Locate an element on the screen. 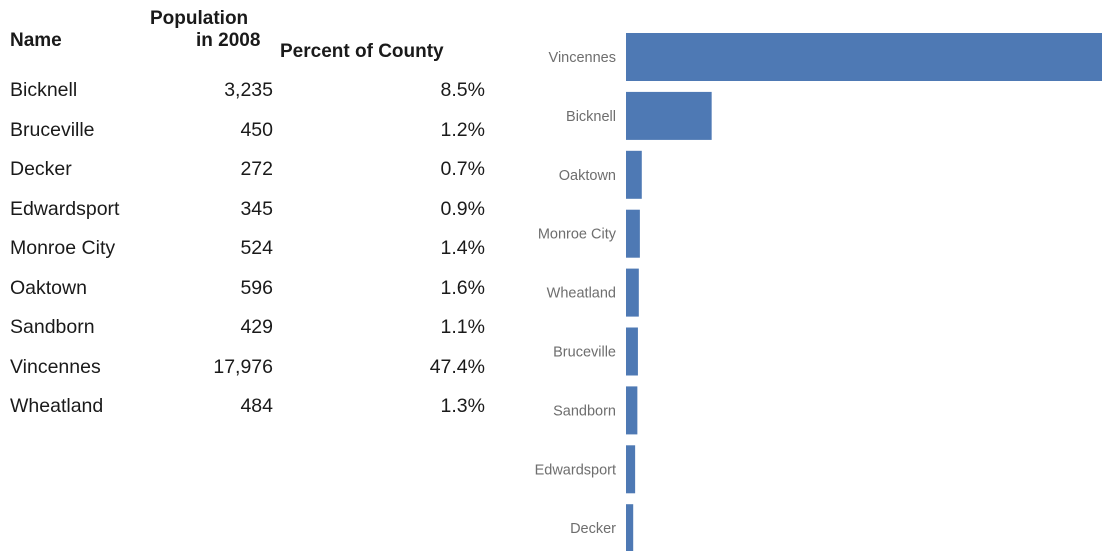 The height and width of the screenshot is (551, 1102). cell-percent: 1.3% is located at coordinates (462, 406).